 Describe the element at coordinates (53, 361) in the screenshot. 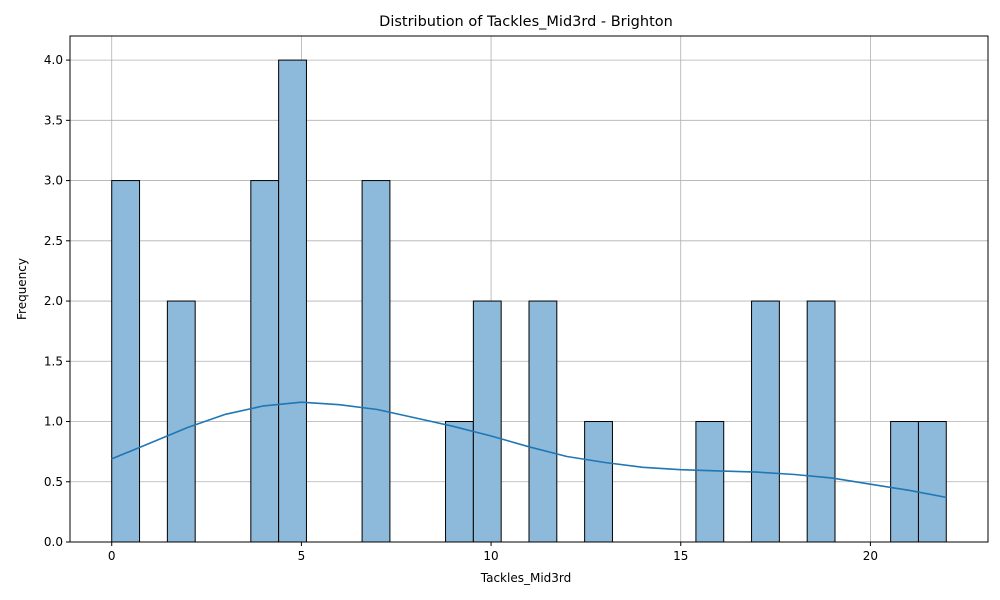

I see `y-tick-label: 1.5` at that location.